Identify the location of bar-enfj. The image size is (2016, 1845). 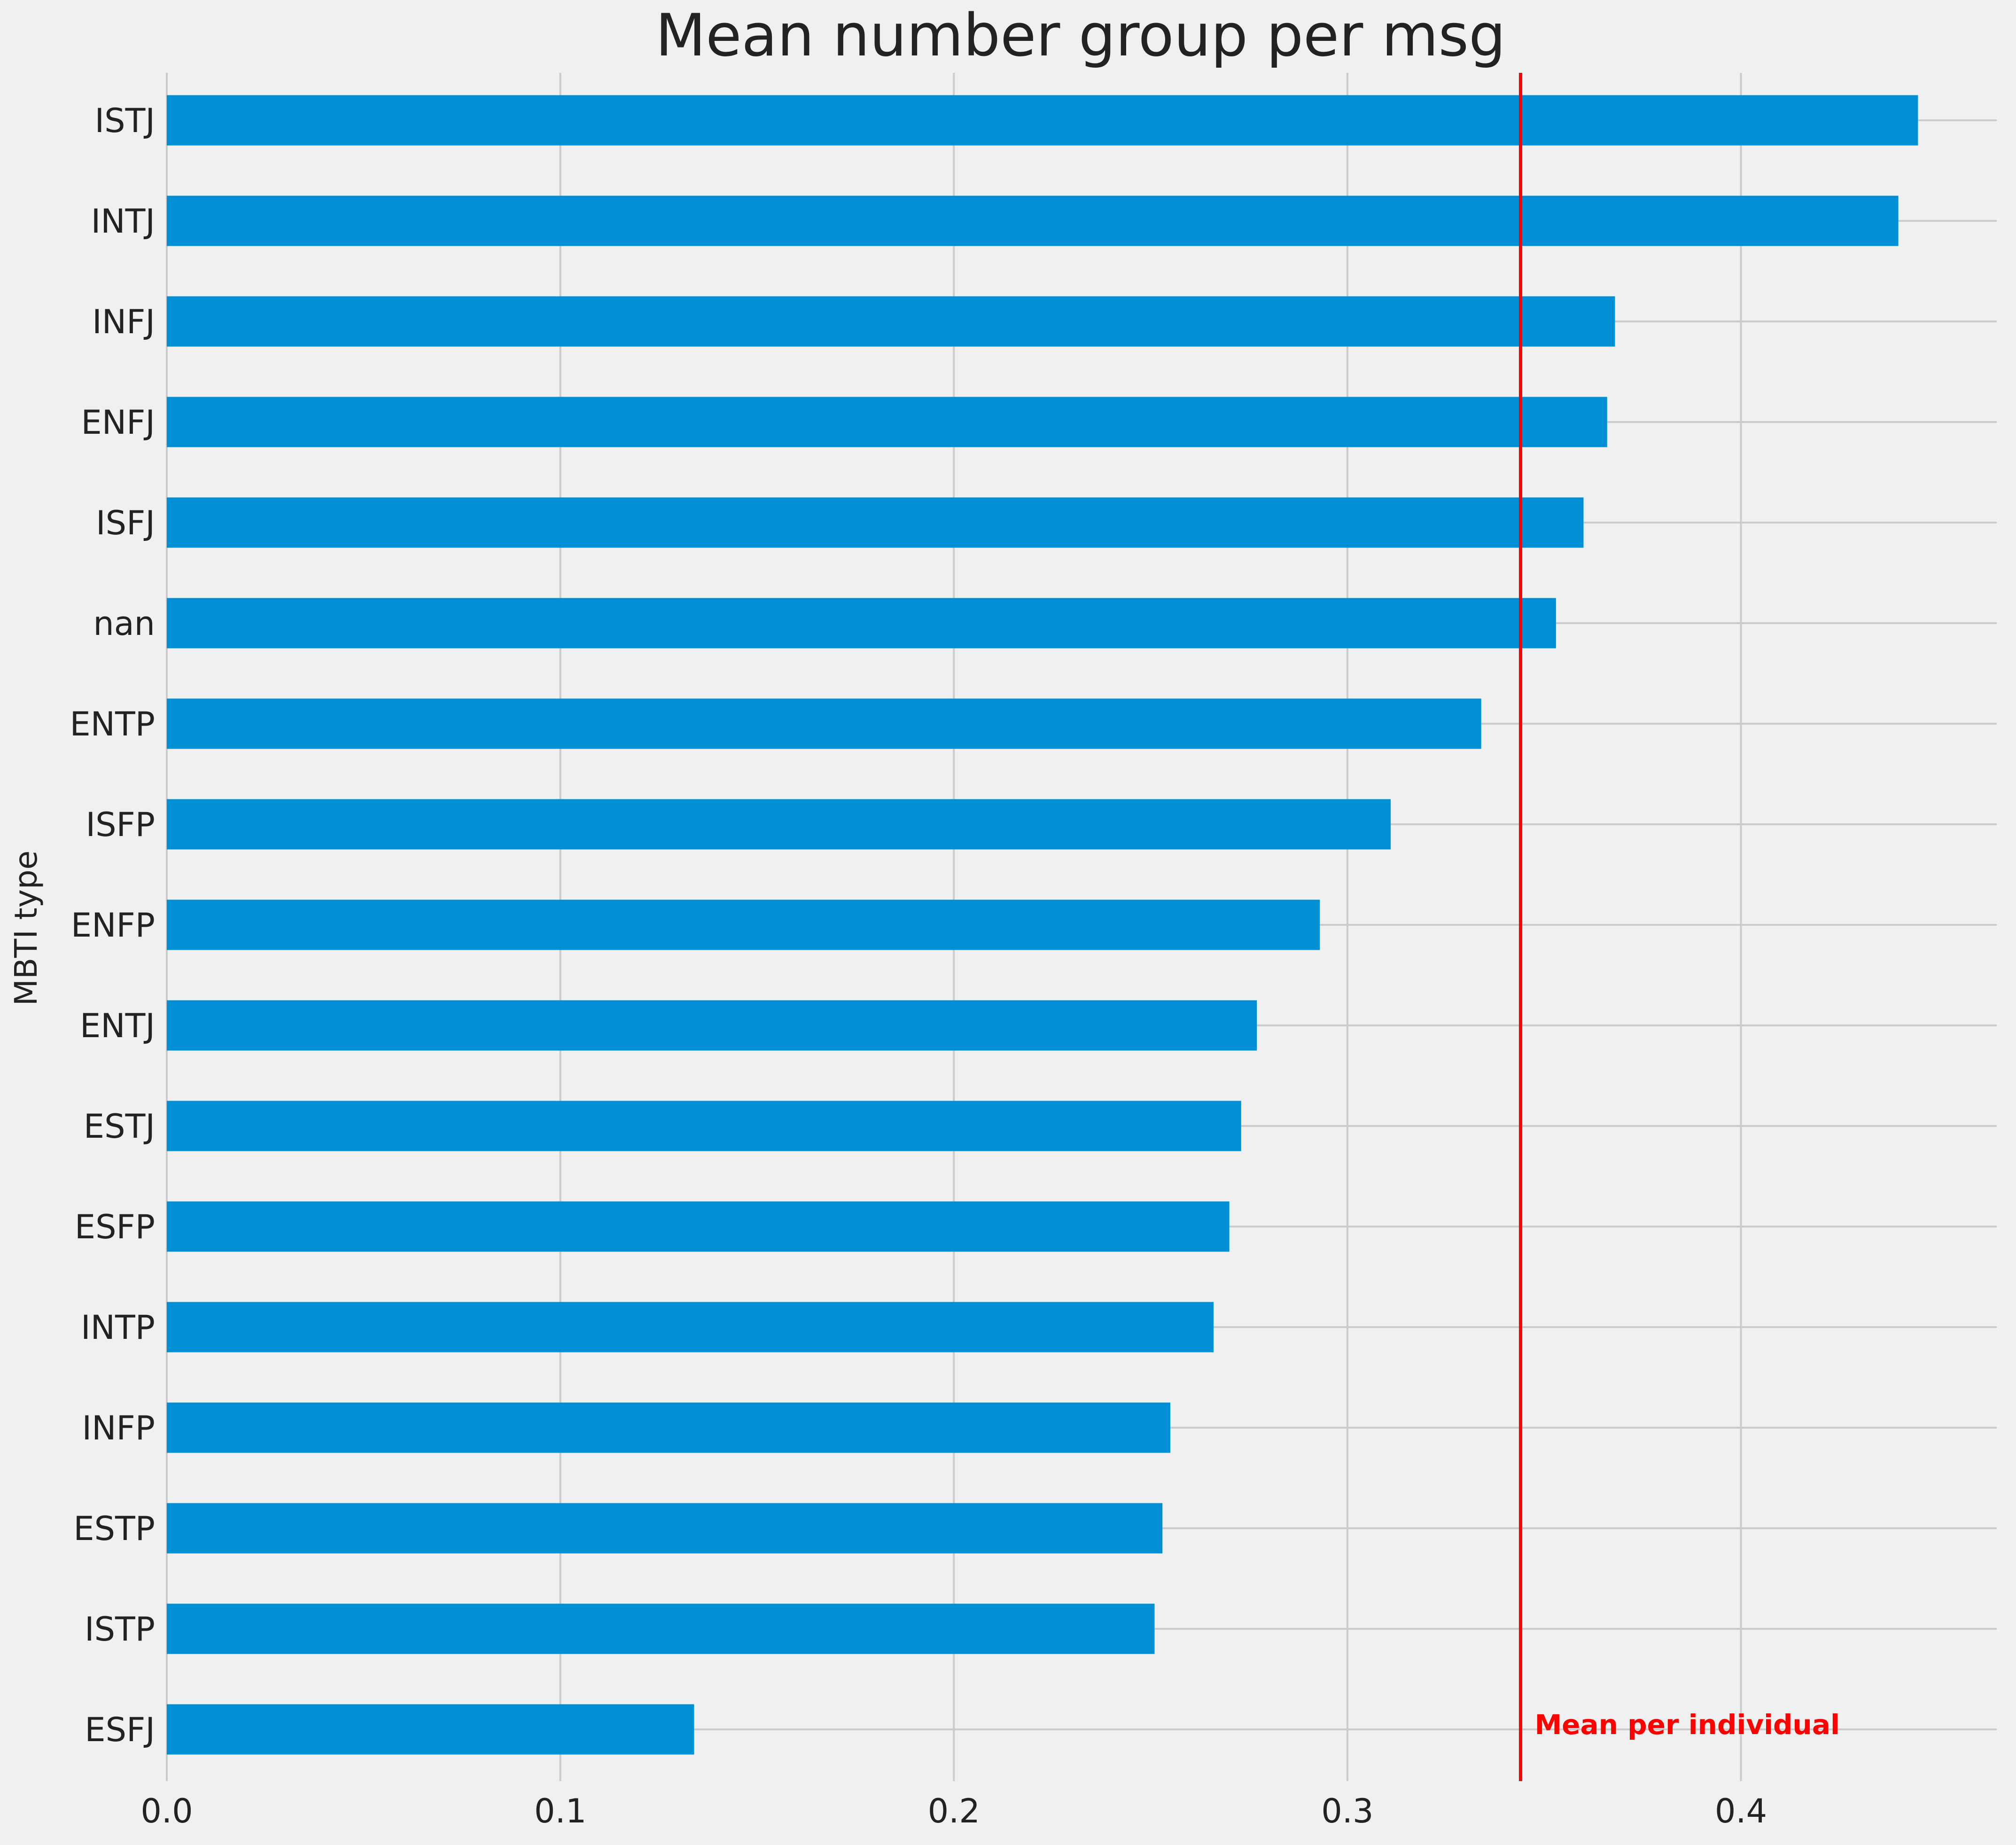
(887, 422).